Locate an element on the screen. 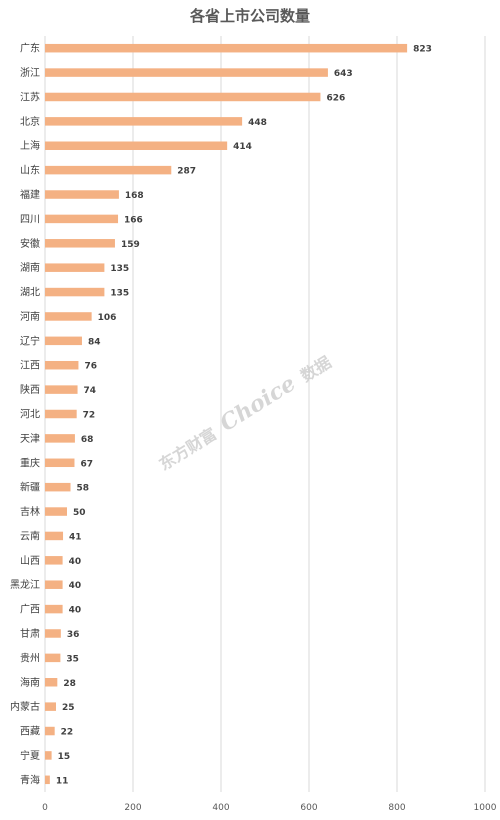  value-label: 106 is located at coordinates (107, 318).